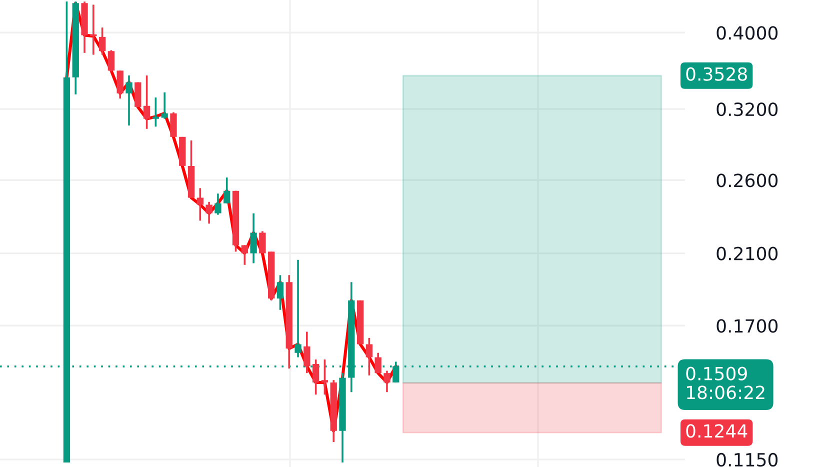  What do you see at coordinates (747, 33) in the screenshot?
I see `y-tick-label: 0.4000` at bounding box center [747, 33].